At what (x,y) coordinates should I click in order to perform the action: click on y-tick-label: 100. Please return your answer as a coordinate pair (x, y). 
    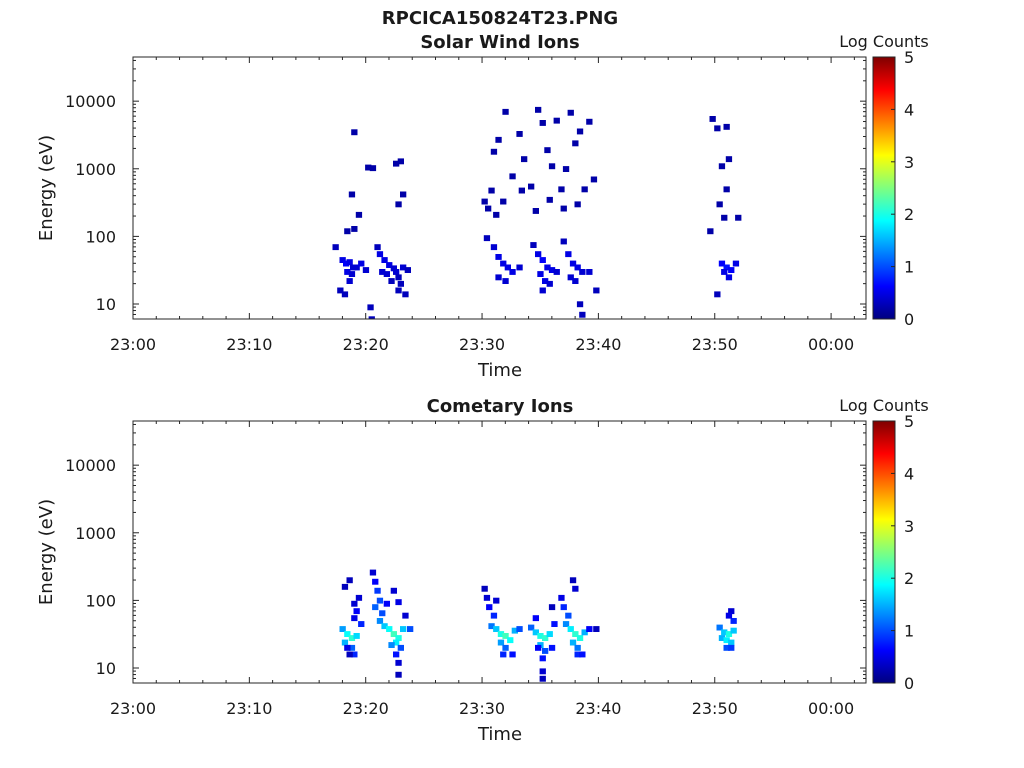
    Looking at the image, I should click on (100, 600).